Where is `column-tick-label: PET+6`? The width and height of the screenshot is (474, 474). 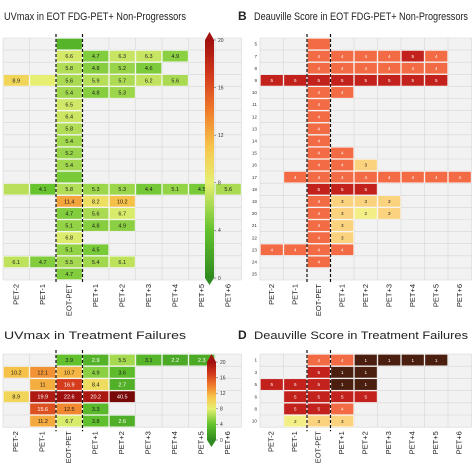 column-tick-label: PET+6 is located at coordinates (227, 442).